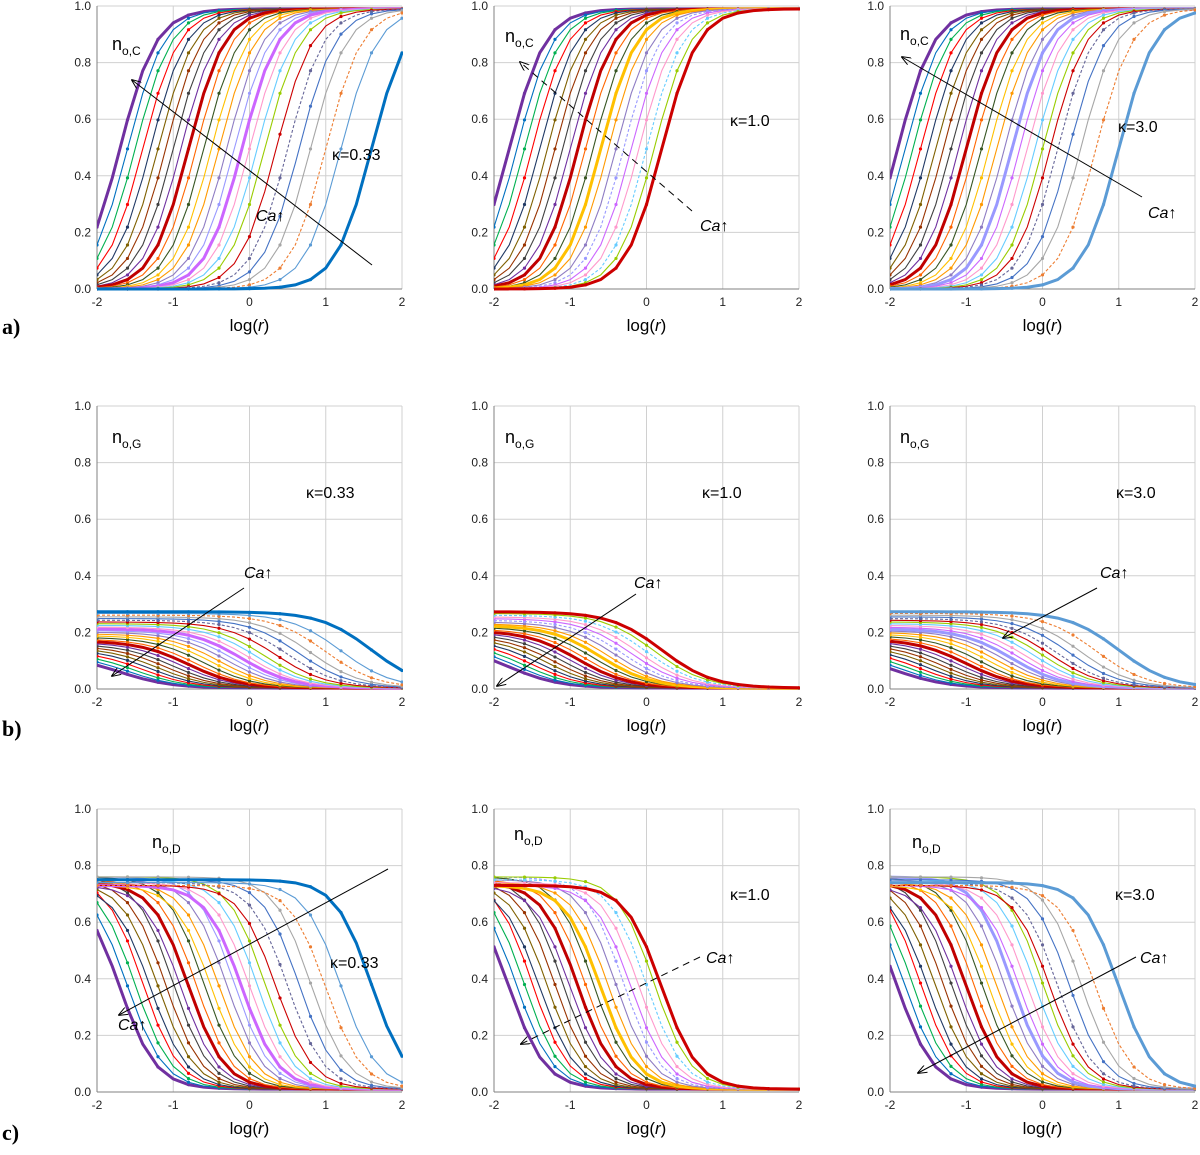 The width and height of the screenshot is (1200, 1155). Describe the element at coordinates (12, 728) in the screenshot. I see `row-label-b: b)` at that location.